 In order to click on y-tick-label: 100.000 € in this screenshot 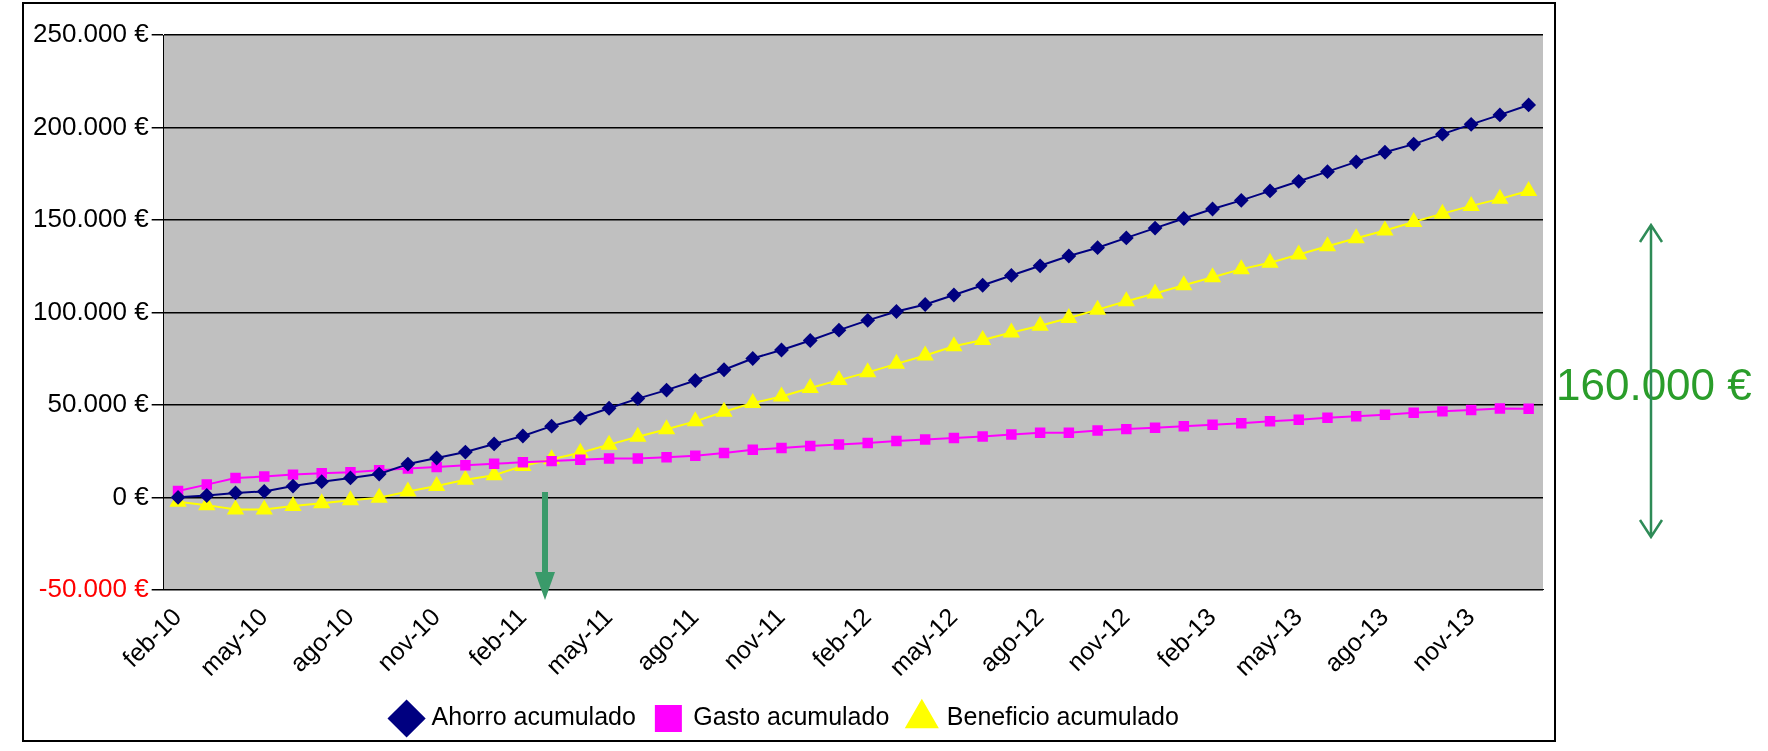, I will do `click(91, 310)`.